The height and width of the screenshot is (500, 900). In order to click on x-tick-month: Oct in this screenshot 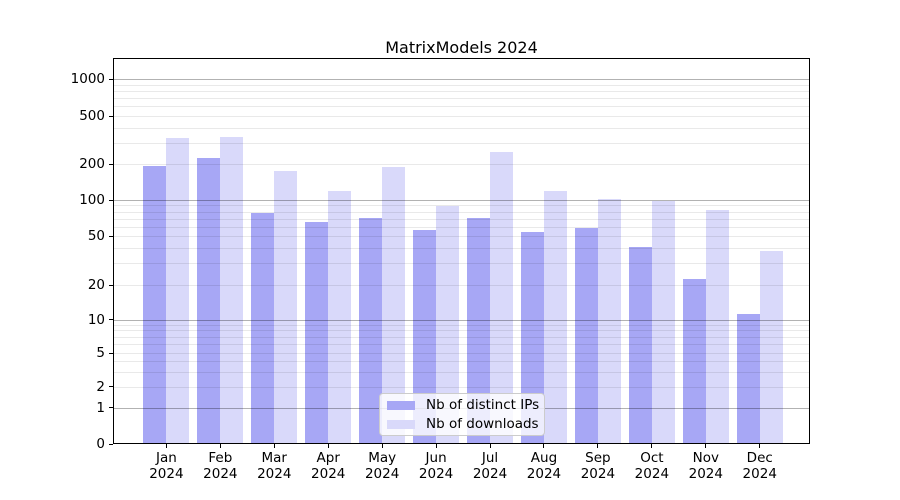, I will do `click(652, 458)`.